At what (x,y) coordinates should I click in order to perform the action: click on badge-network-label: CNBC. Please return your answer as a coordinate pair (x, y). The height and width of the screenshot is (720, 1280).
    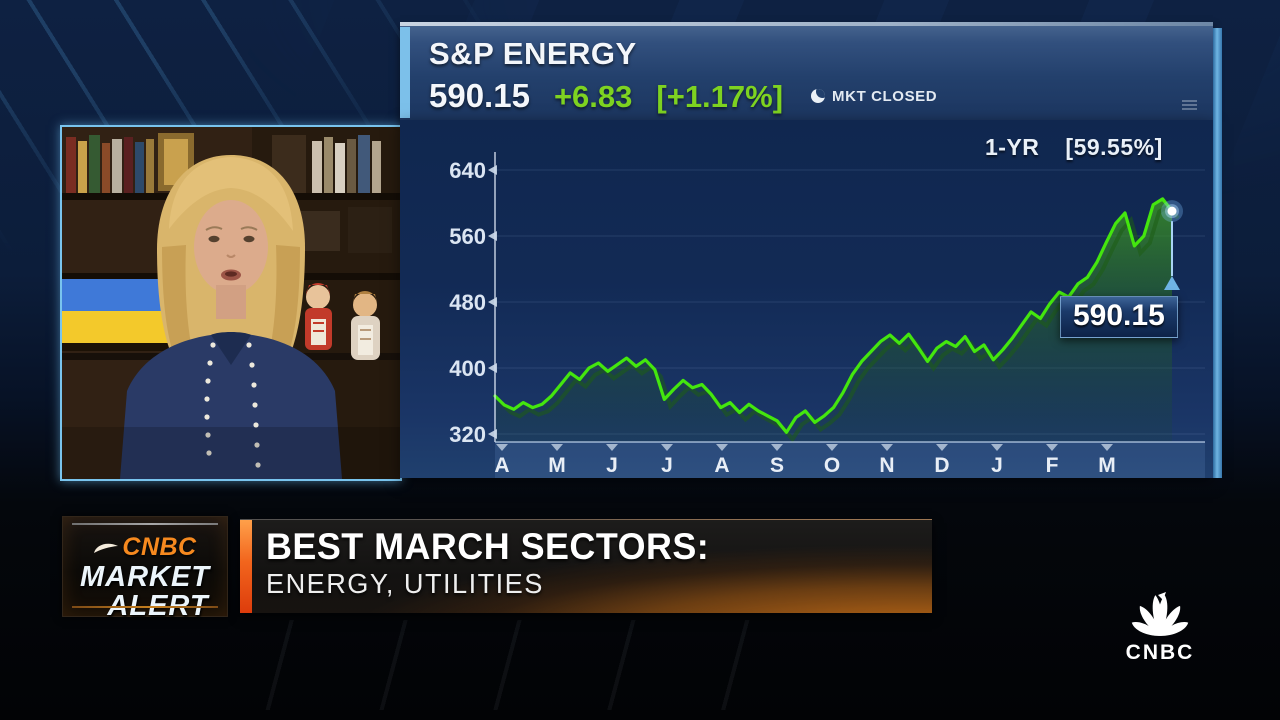
    Looking at the image, I should click on (159, 547).